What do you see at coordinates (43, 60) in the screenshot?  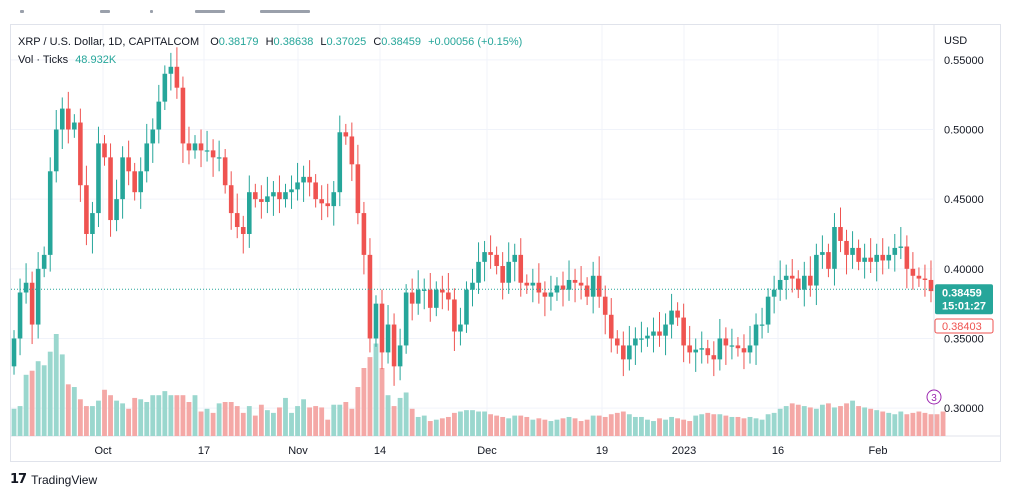 I see `volume-label: Vol · Ticks` at bounding box center [43, 60].